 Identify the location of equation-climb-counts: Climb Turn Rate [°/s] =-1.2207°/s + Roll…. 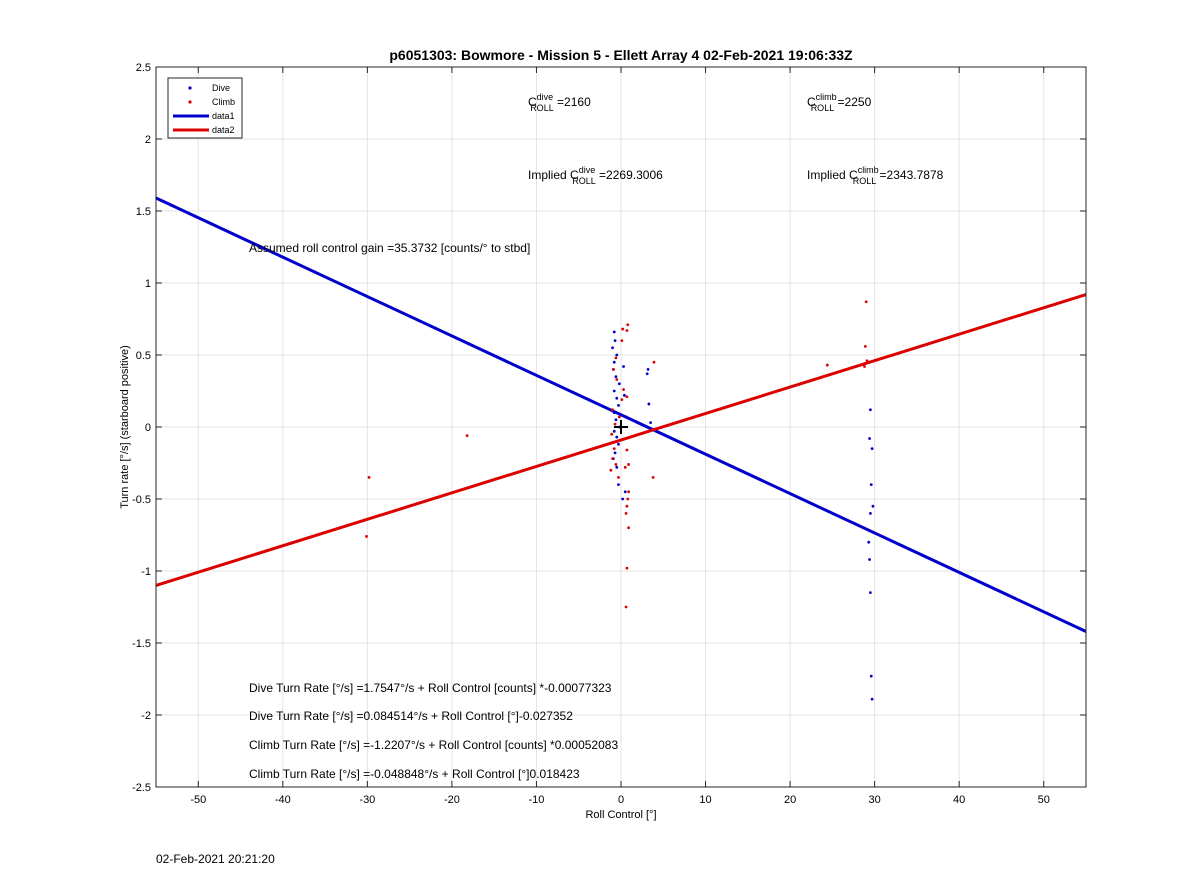
(433, 745).